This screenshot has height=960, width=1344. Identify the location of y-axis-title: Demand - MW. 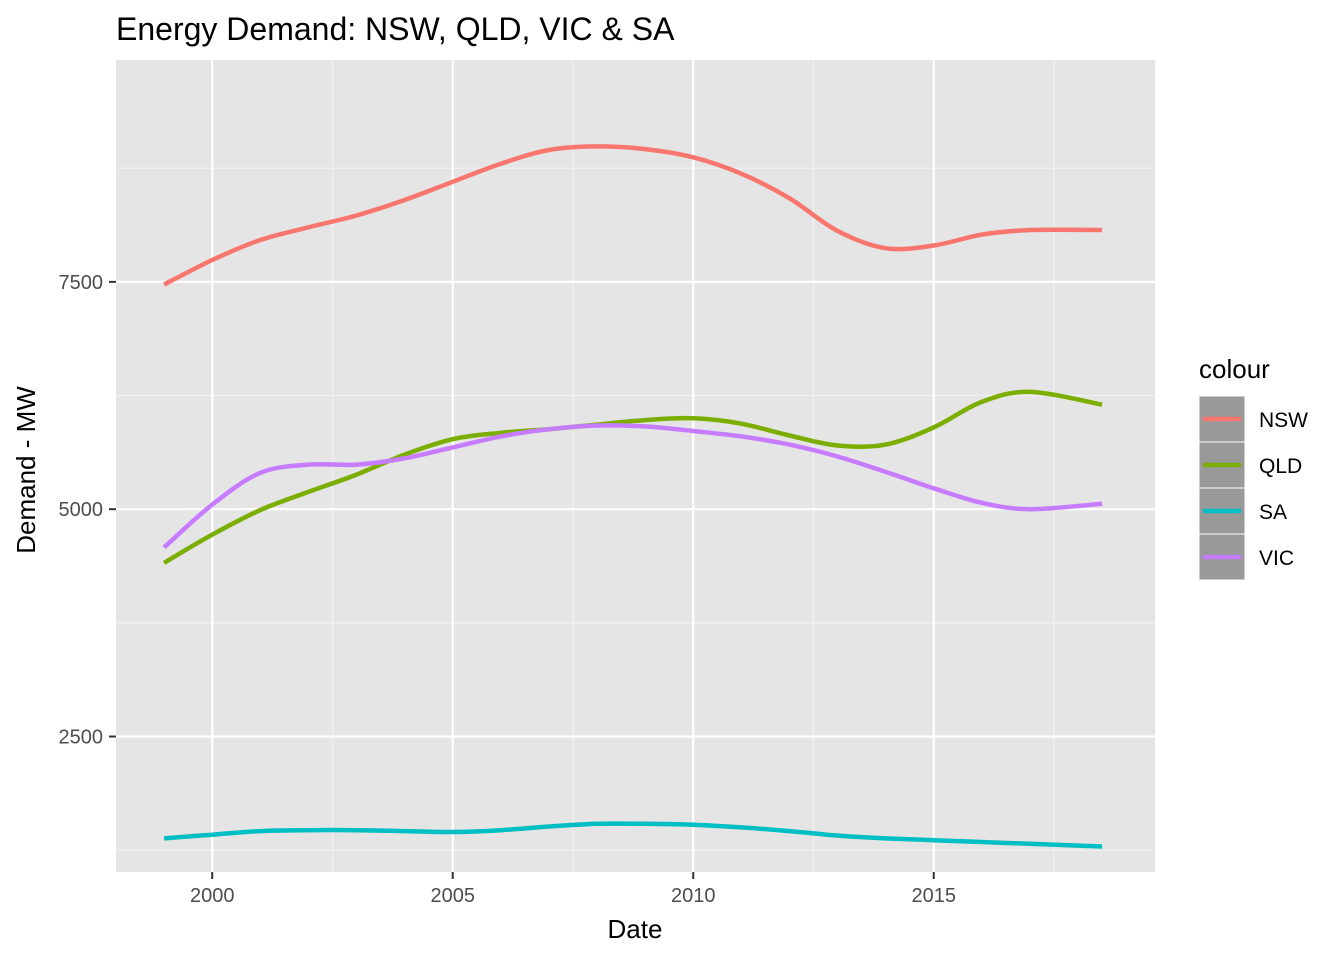
(26, 470).